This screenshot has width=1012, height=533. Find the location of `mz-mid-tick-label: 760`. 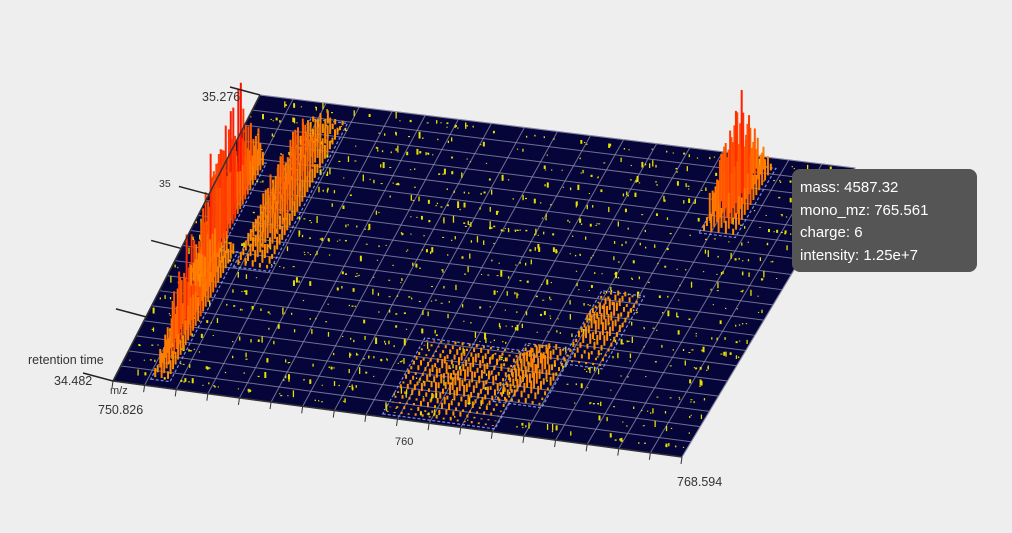

mz-mid-tick-label: 760 is located at coordinates (404, 442).